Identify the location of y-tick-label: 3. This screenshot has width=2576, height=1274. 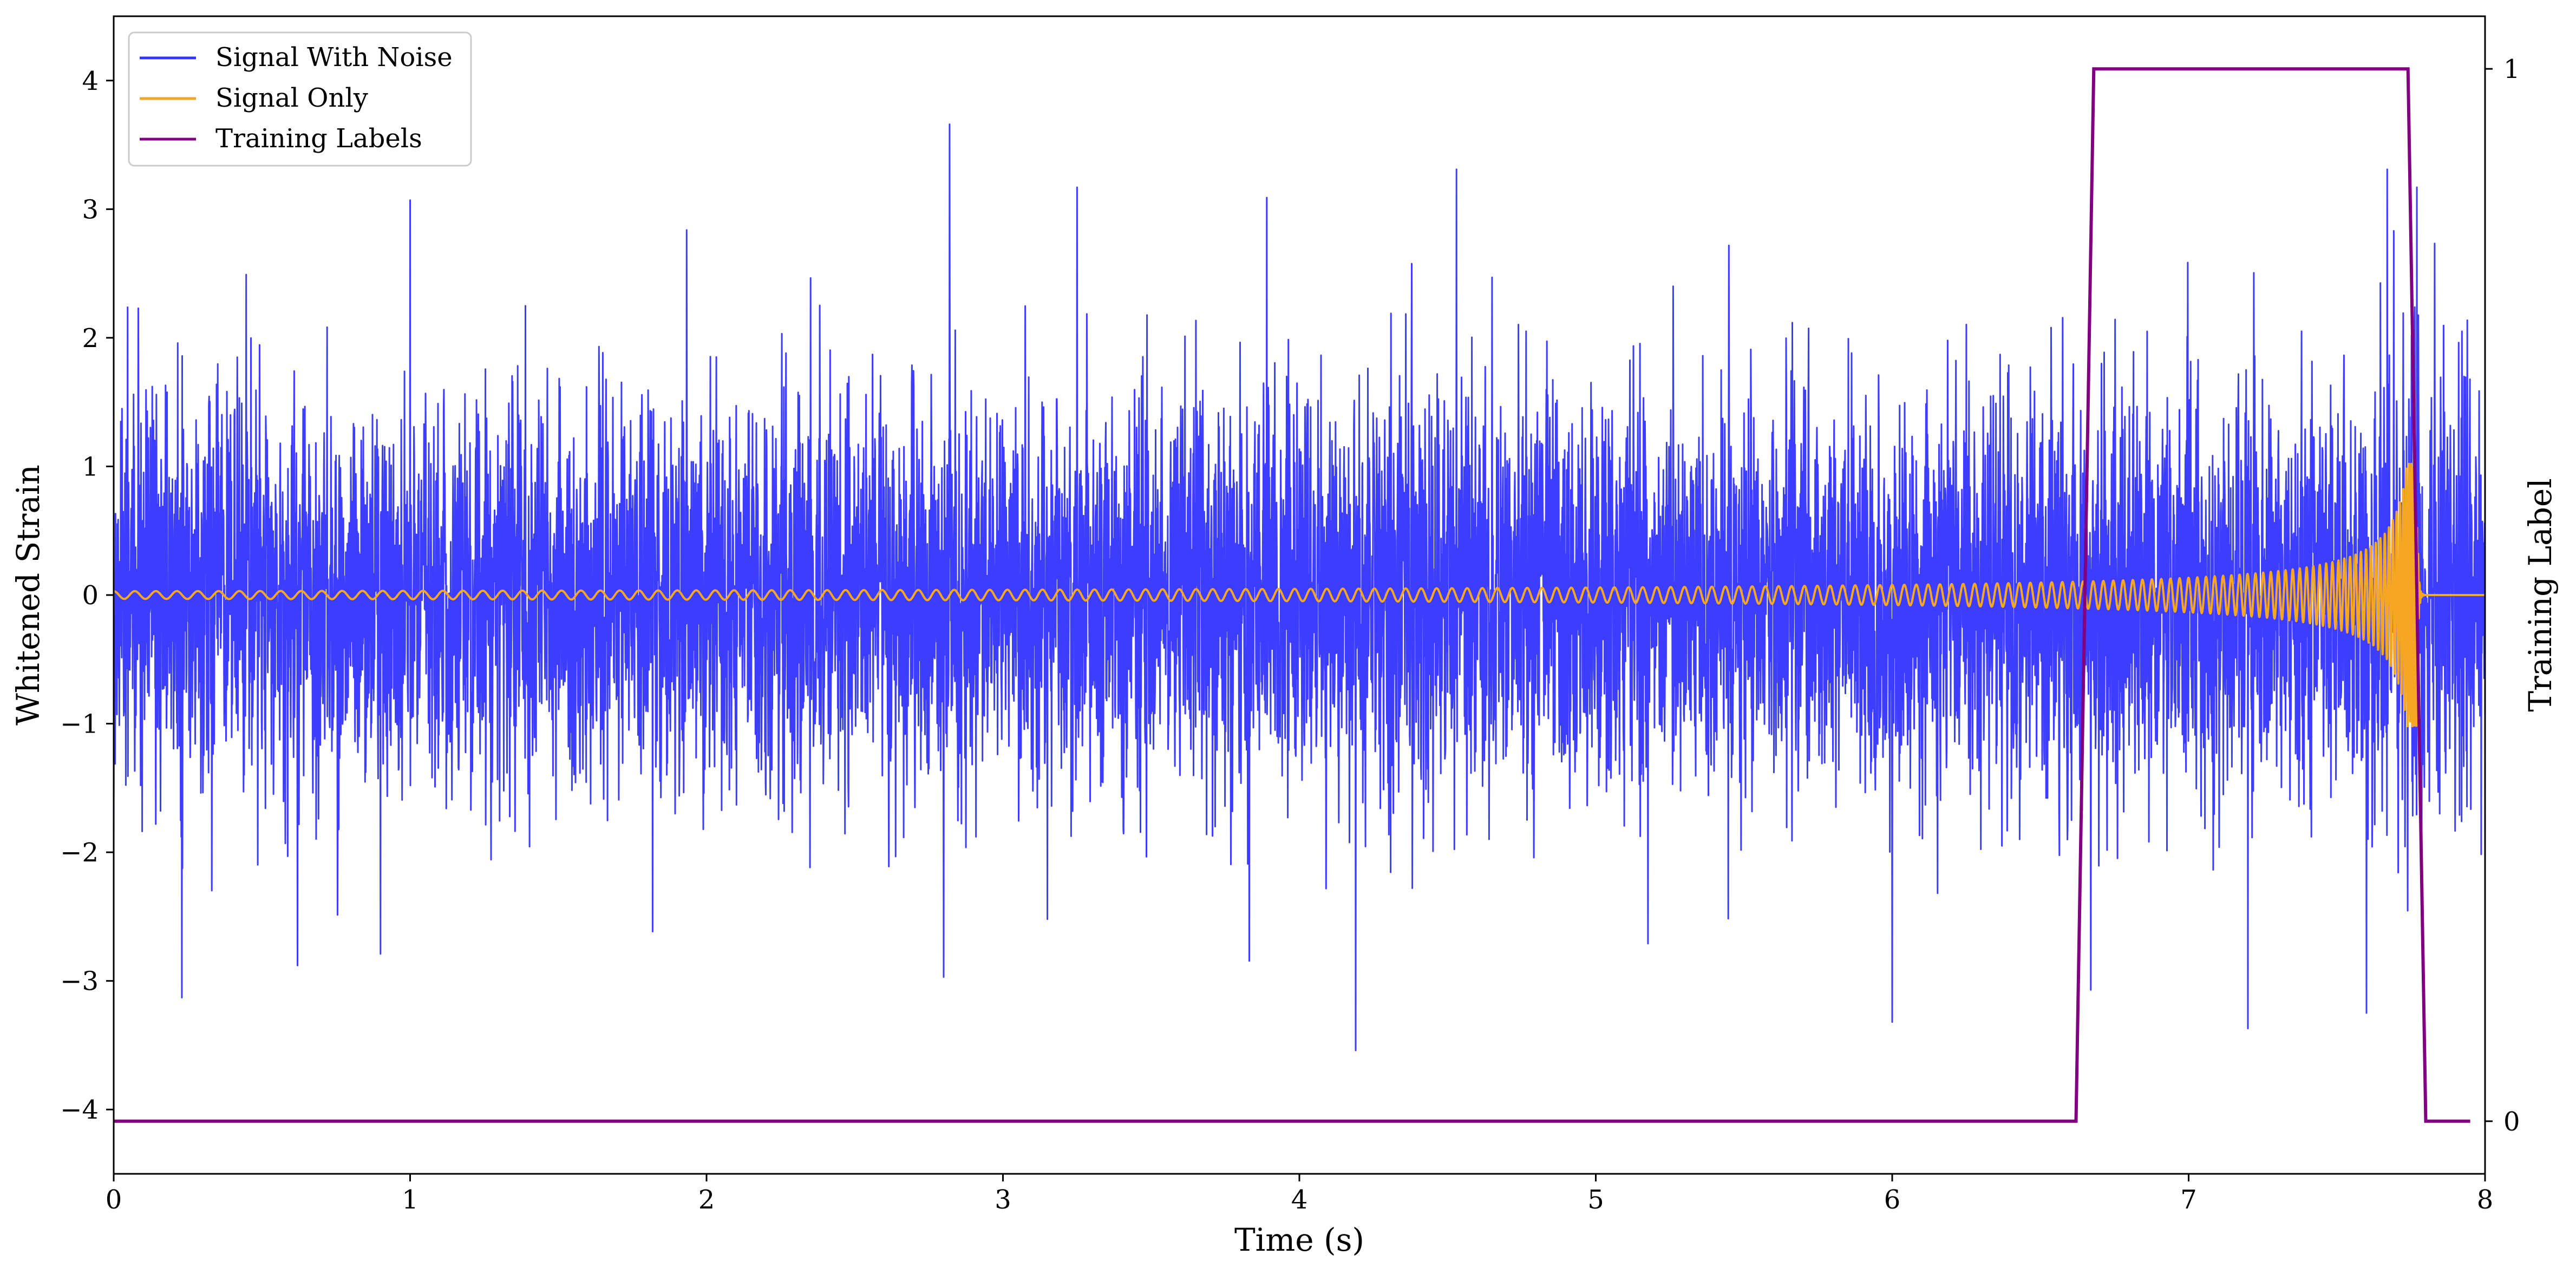
(90, 209).